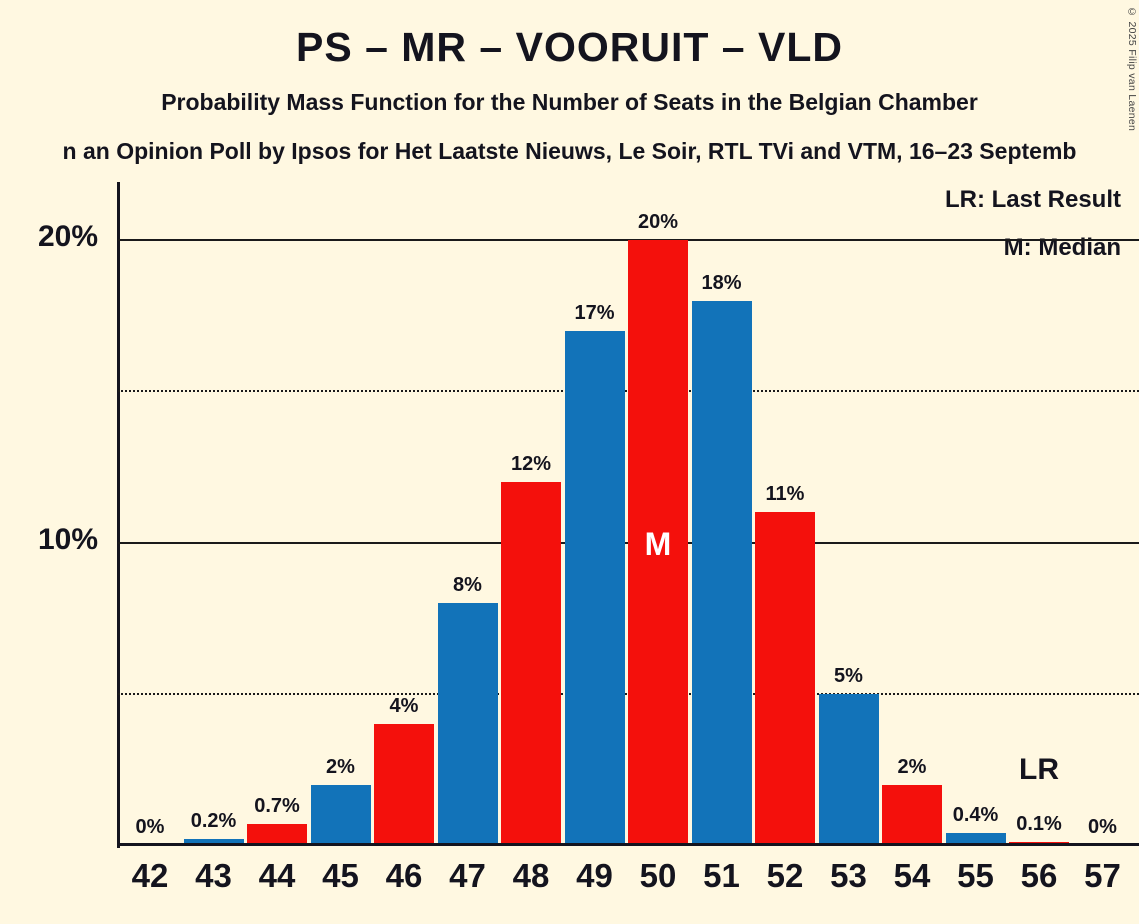  What do you see at coordinates (150, 875) in the screenshot?
I see `x-tick-42: 42` at bounding box center [150, 875].